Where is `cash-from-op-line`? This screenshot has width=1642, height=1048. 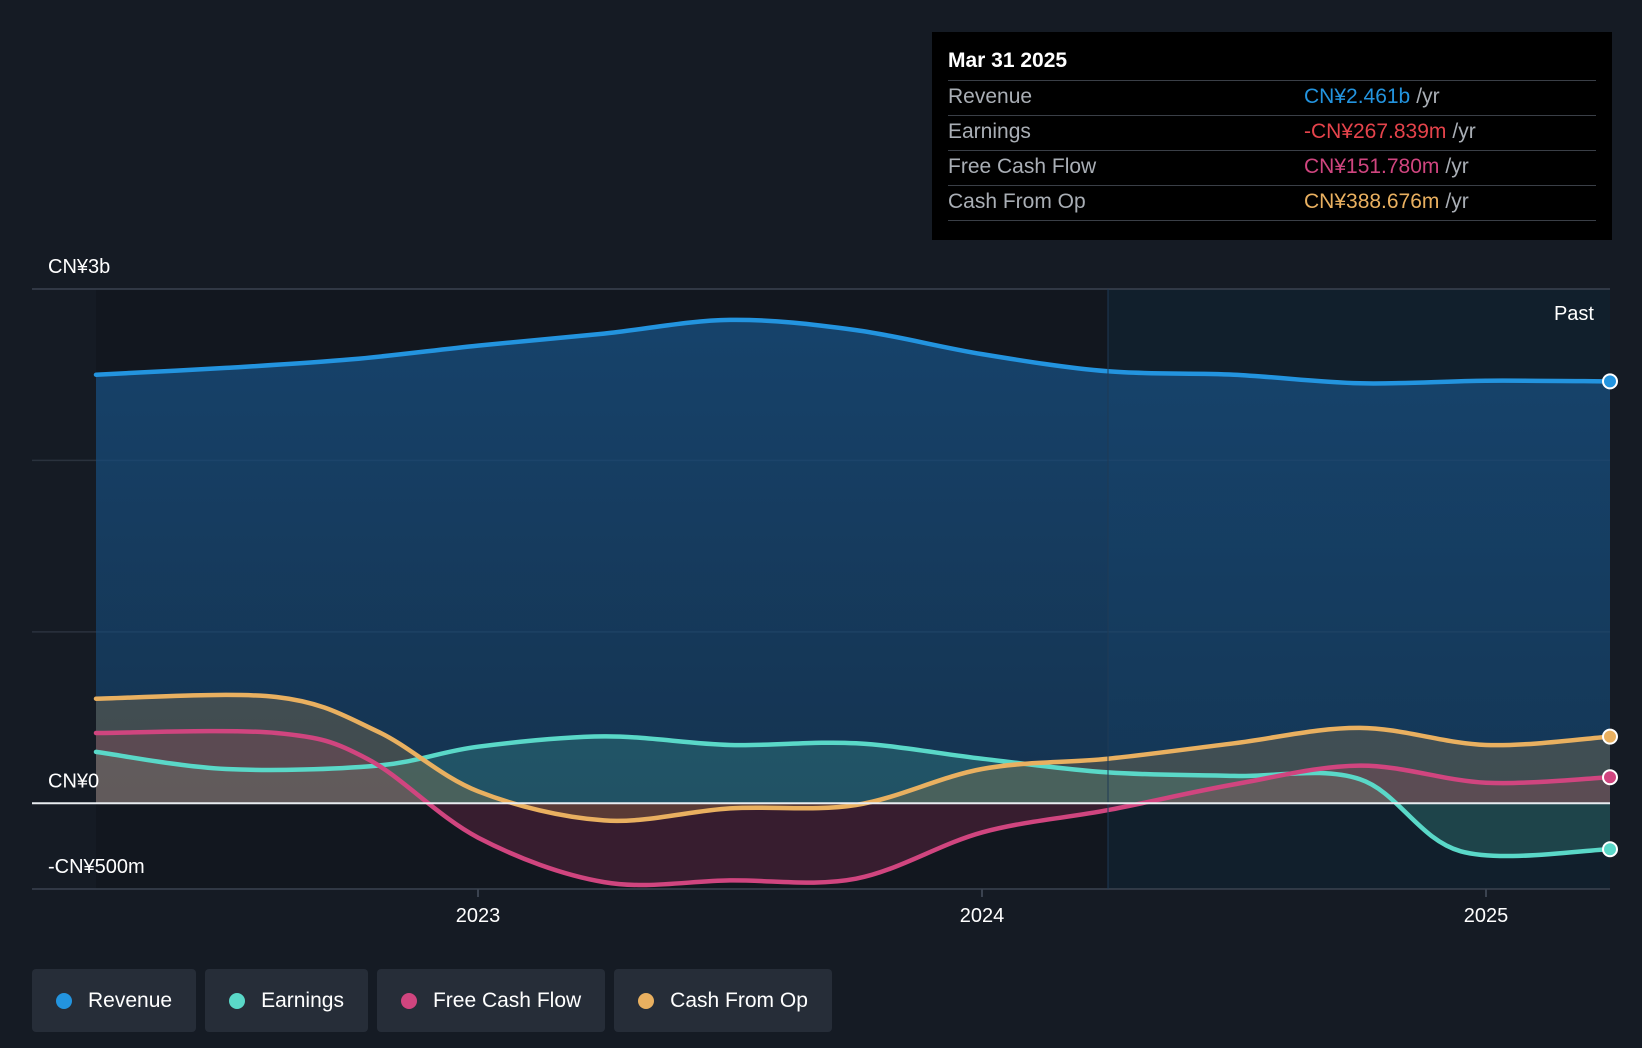
cash-from-op-line is located at coordinates (853, 758).